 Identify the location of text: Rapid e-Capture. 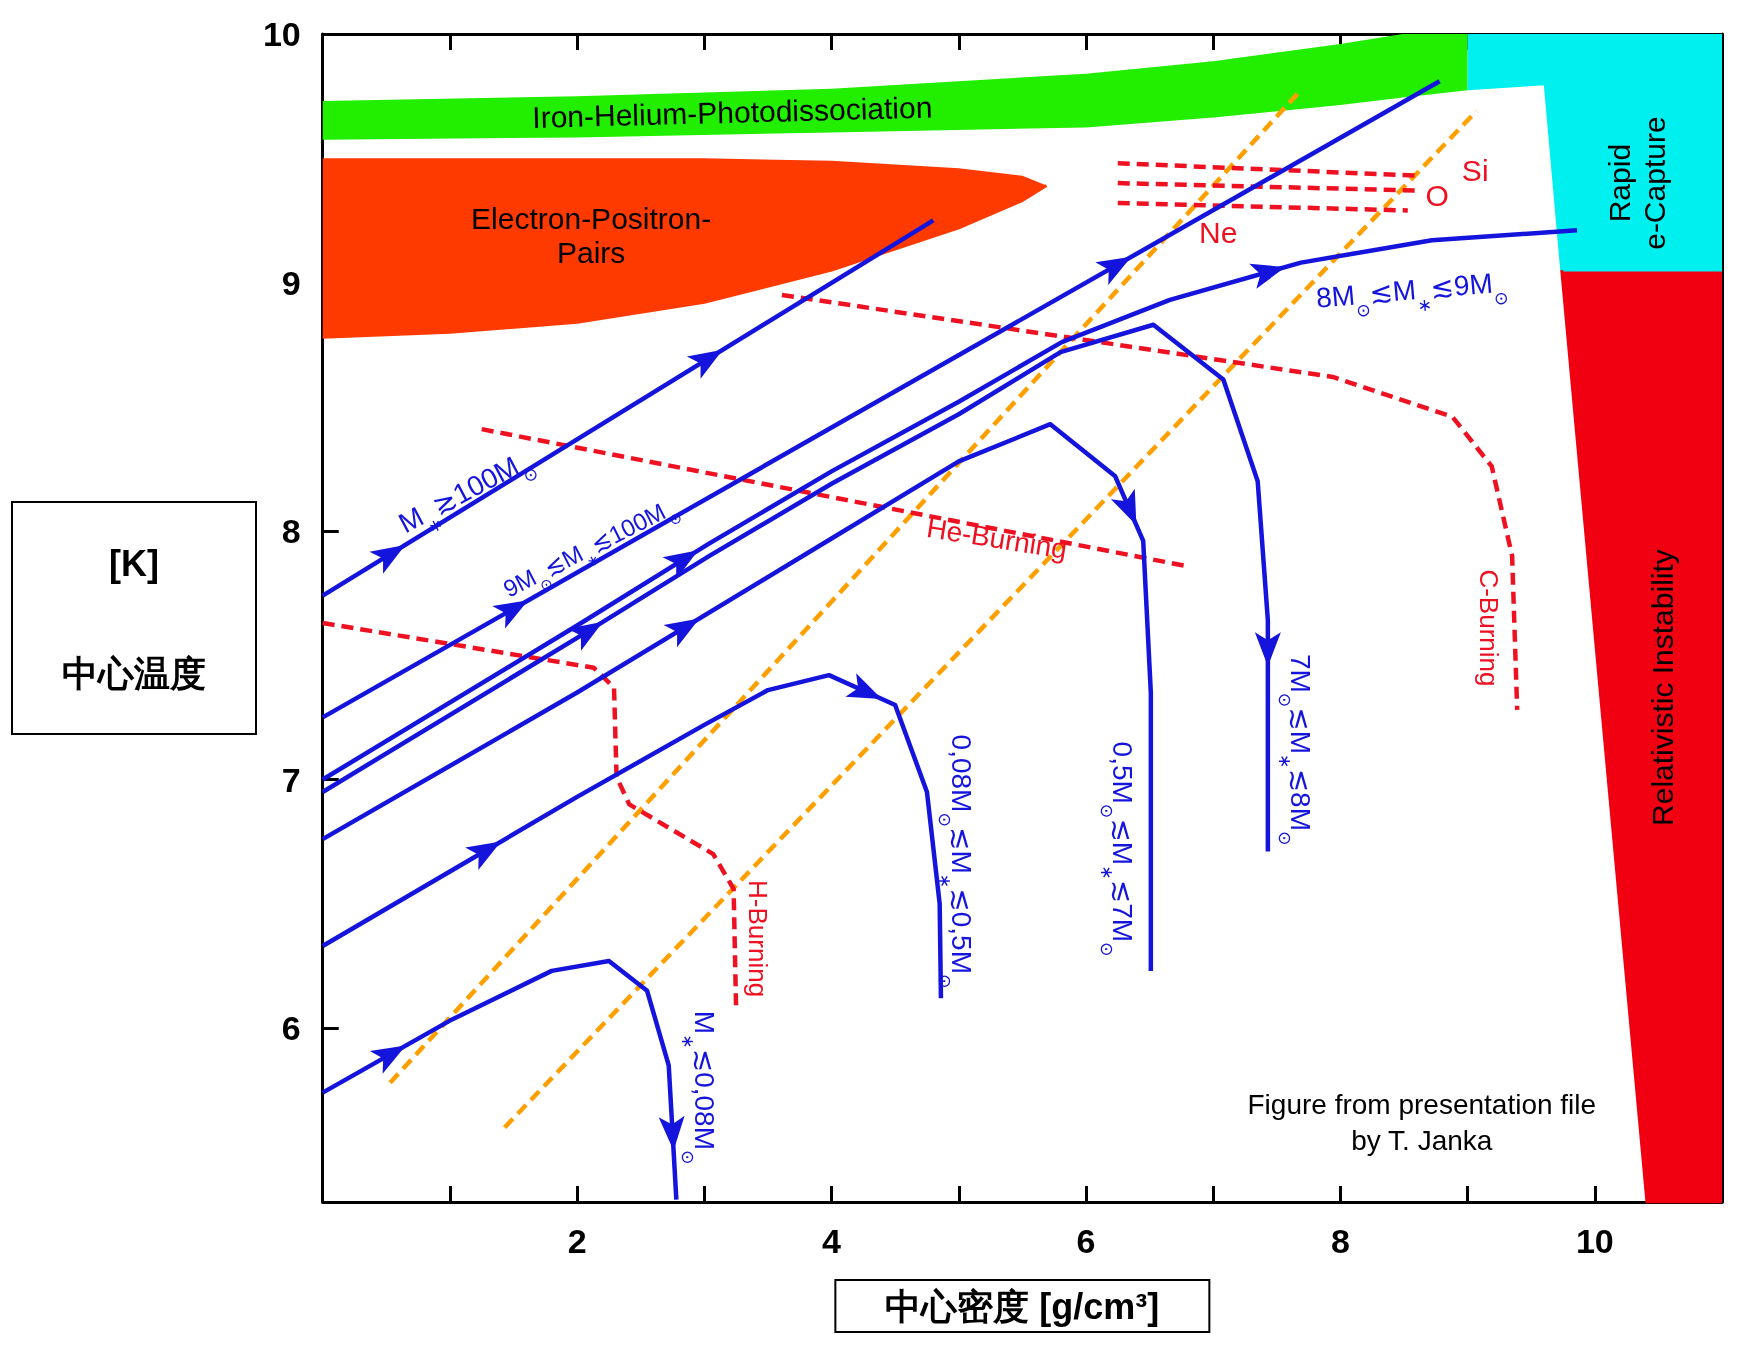
(1637, 183).